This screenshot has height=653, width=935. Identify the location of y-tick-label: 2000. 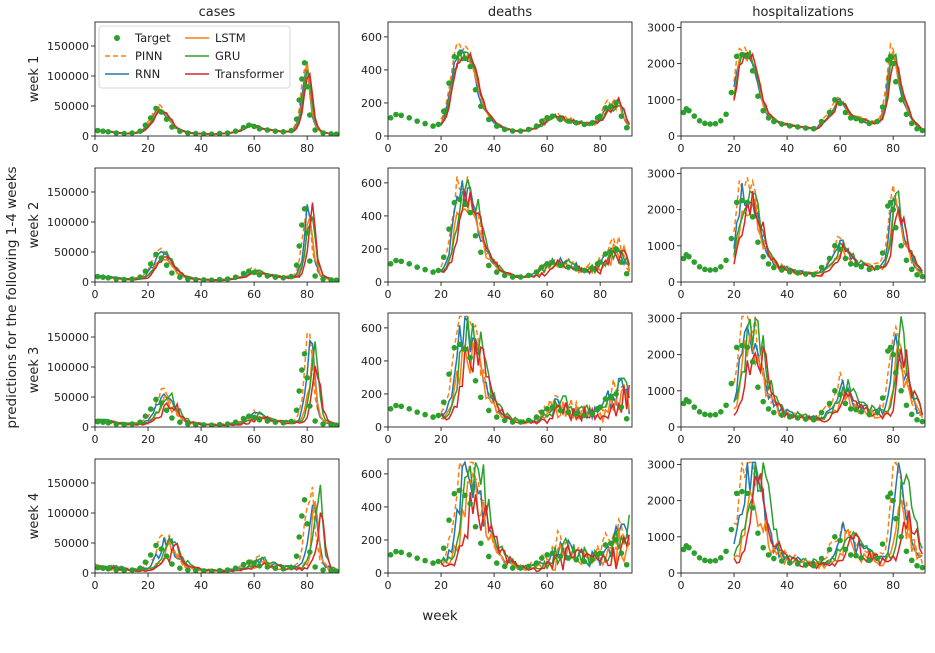
(661, 64).